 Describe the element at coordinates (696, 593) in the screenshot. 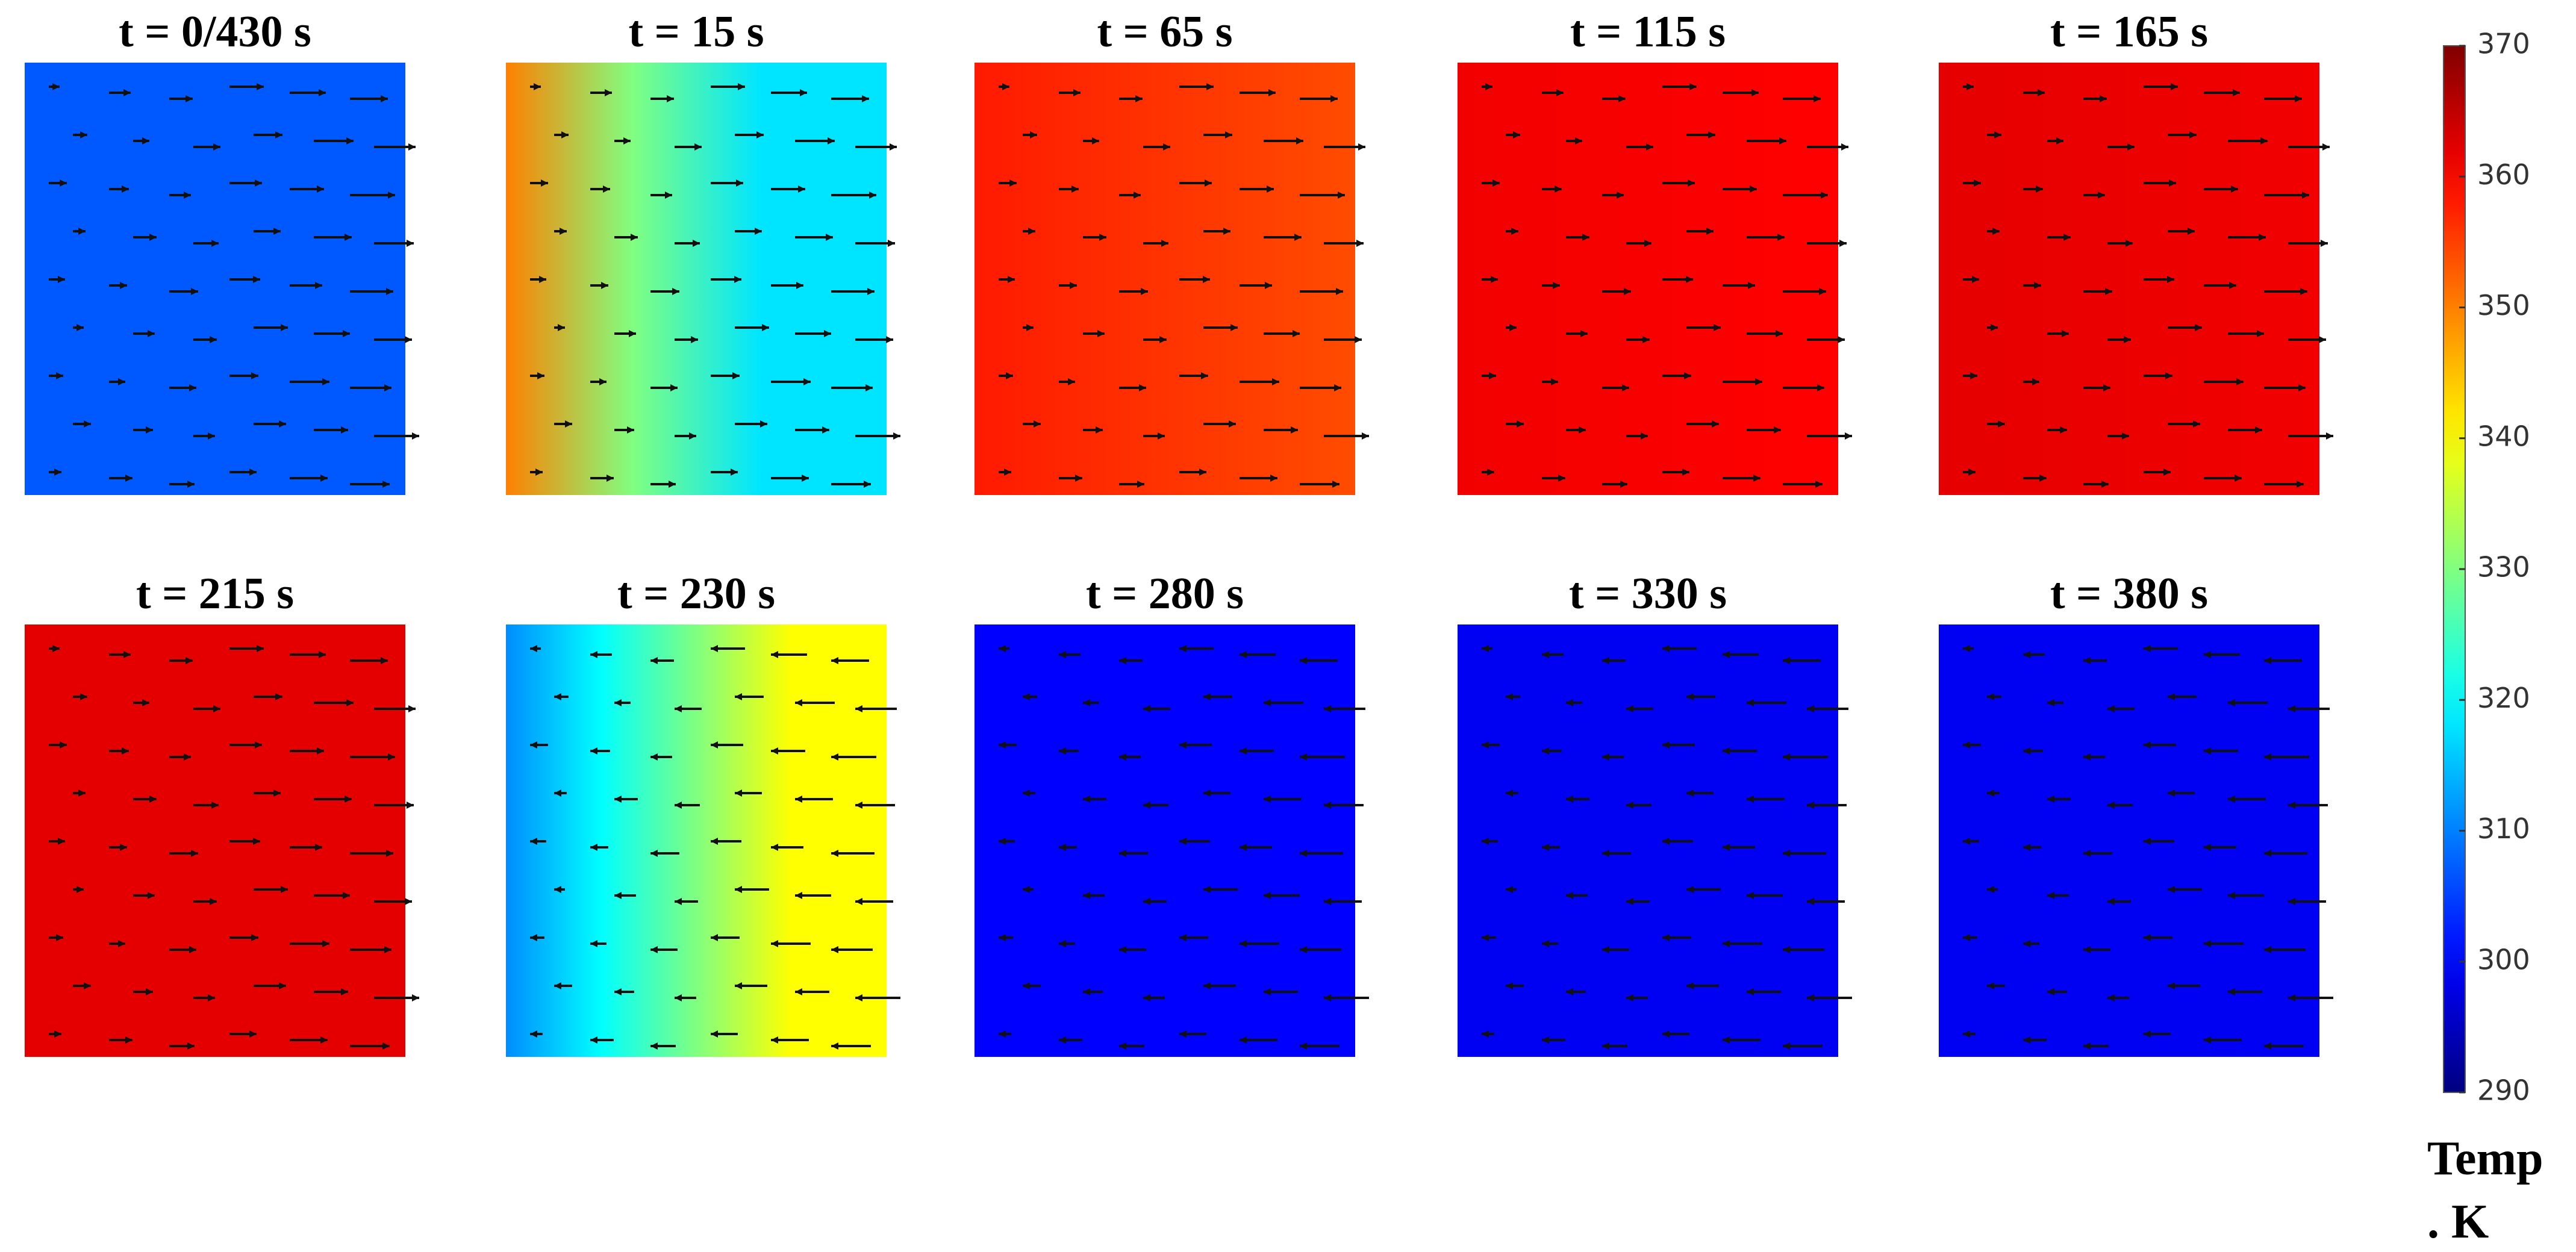

I see `panel-title: t = 230 s` at that location.